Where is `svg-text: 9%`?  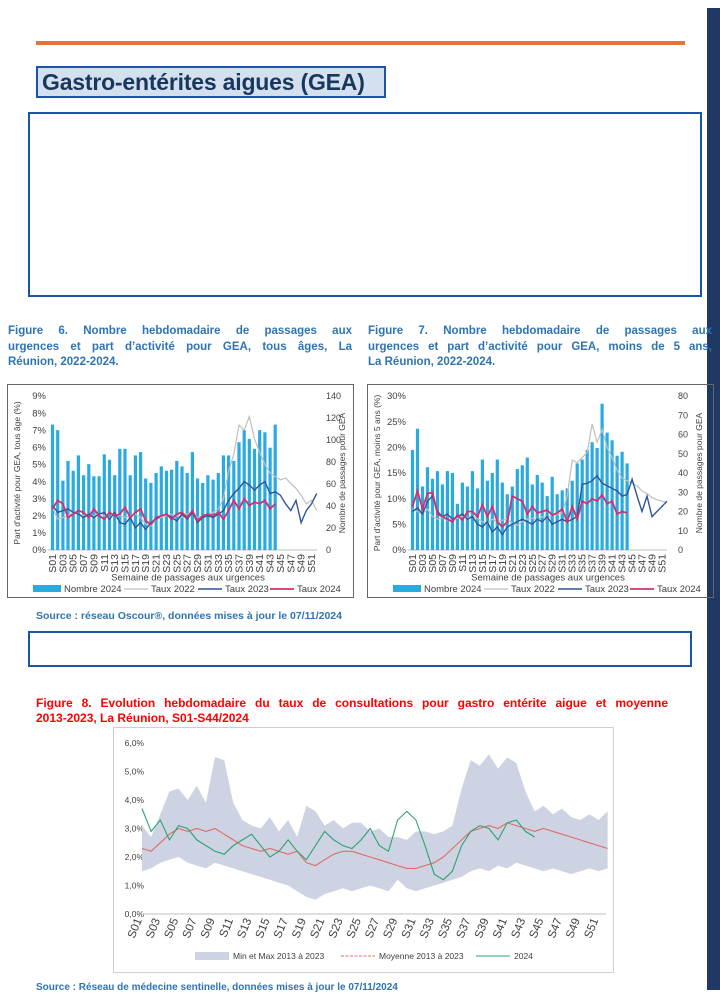
svg-text: 9% is located at coordinates (39, 396).